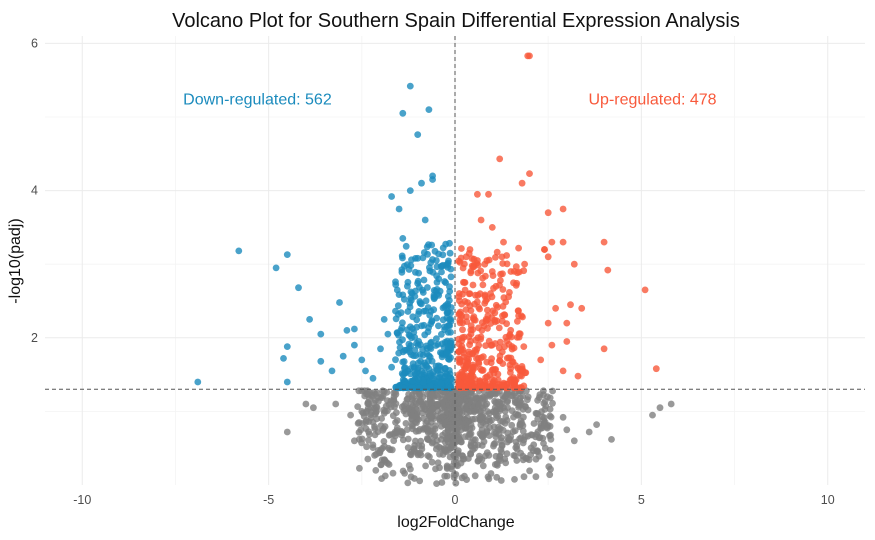 Image resolution: width=875 pixels, height=540 pixels. What do you see at coordinates (34, 43) in the screenshot?
I see `y-tick-label: 6` at bounding box center [34, 43].